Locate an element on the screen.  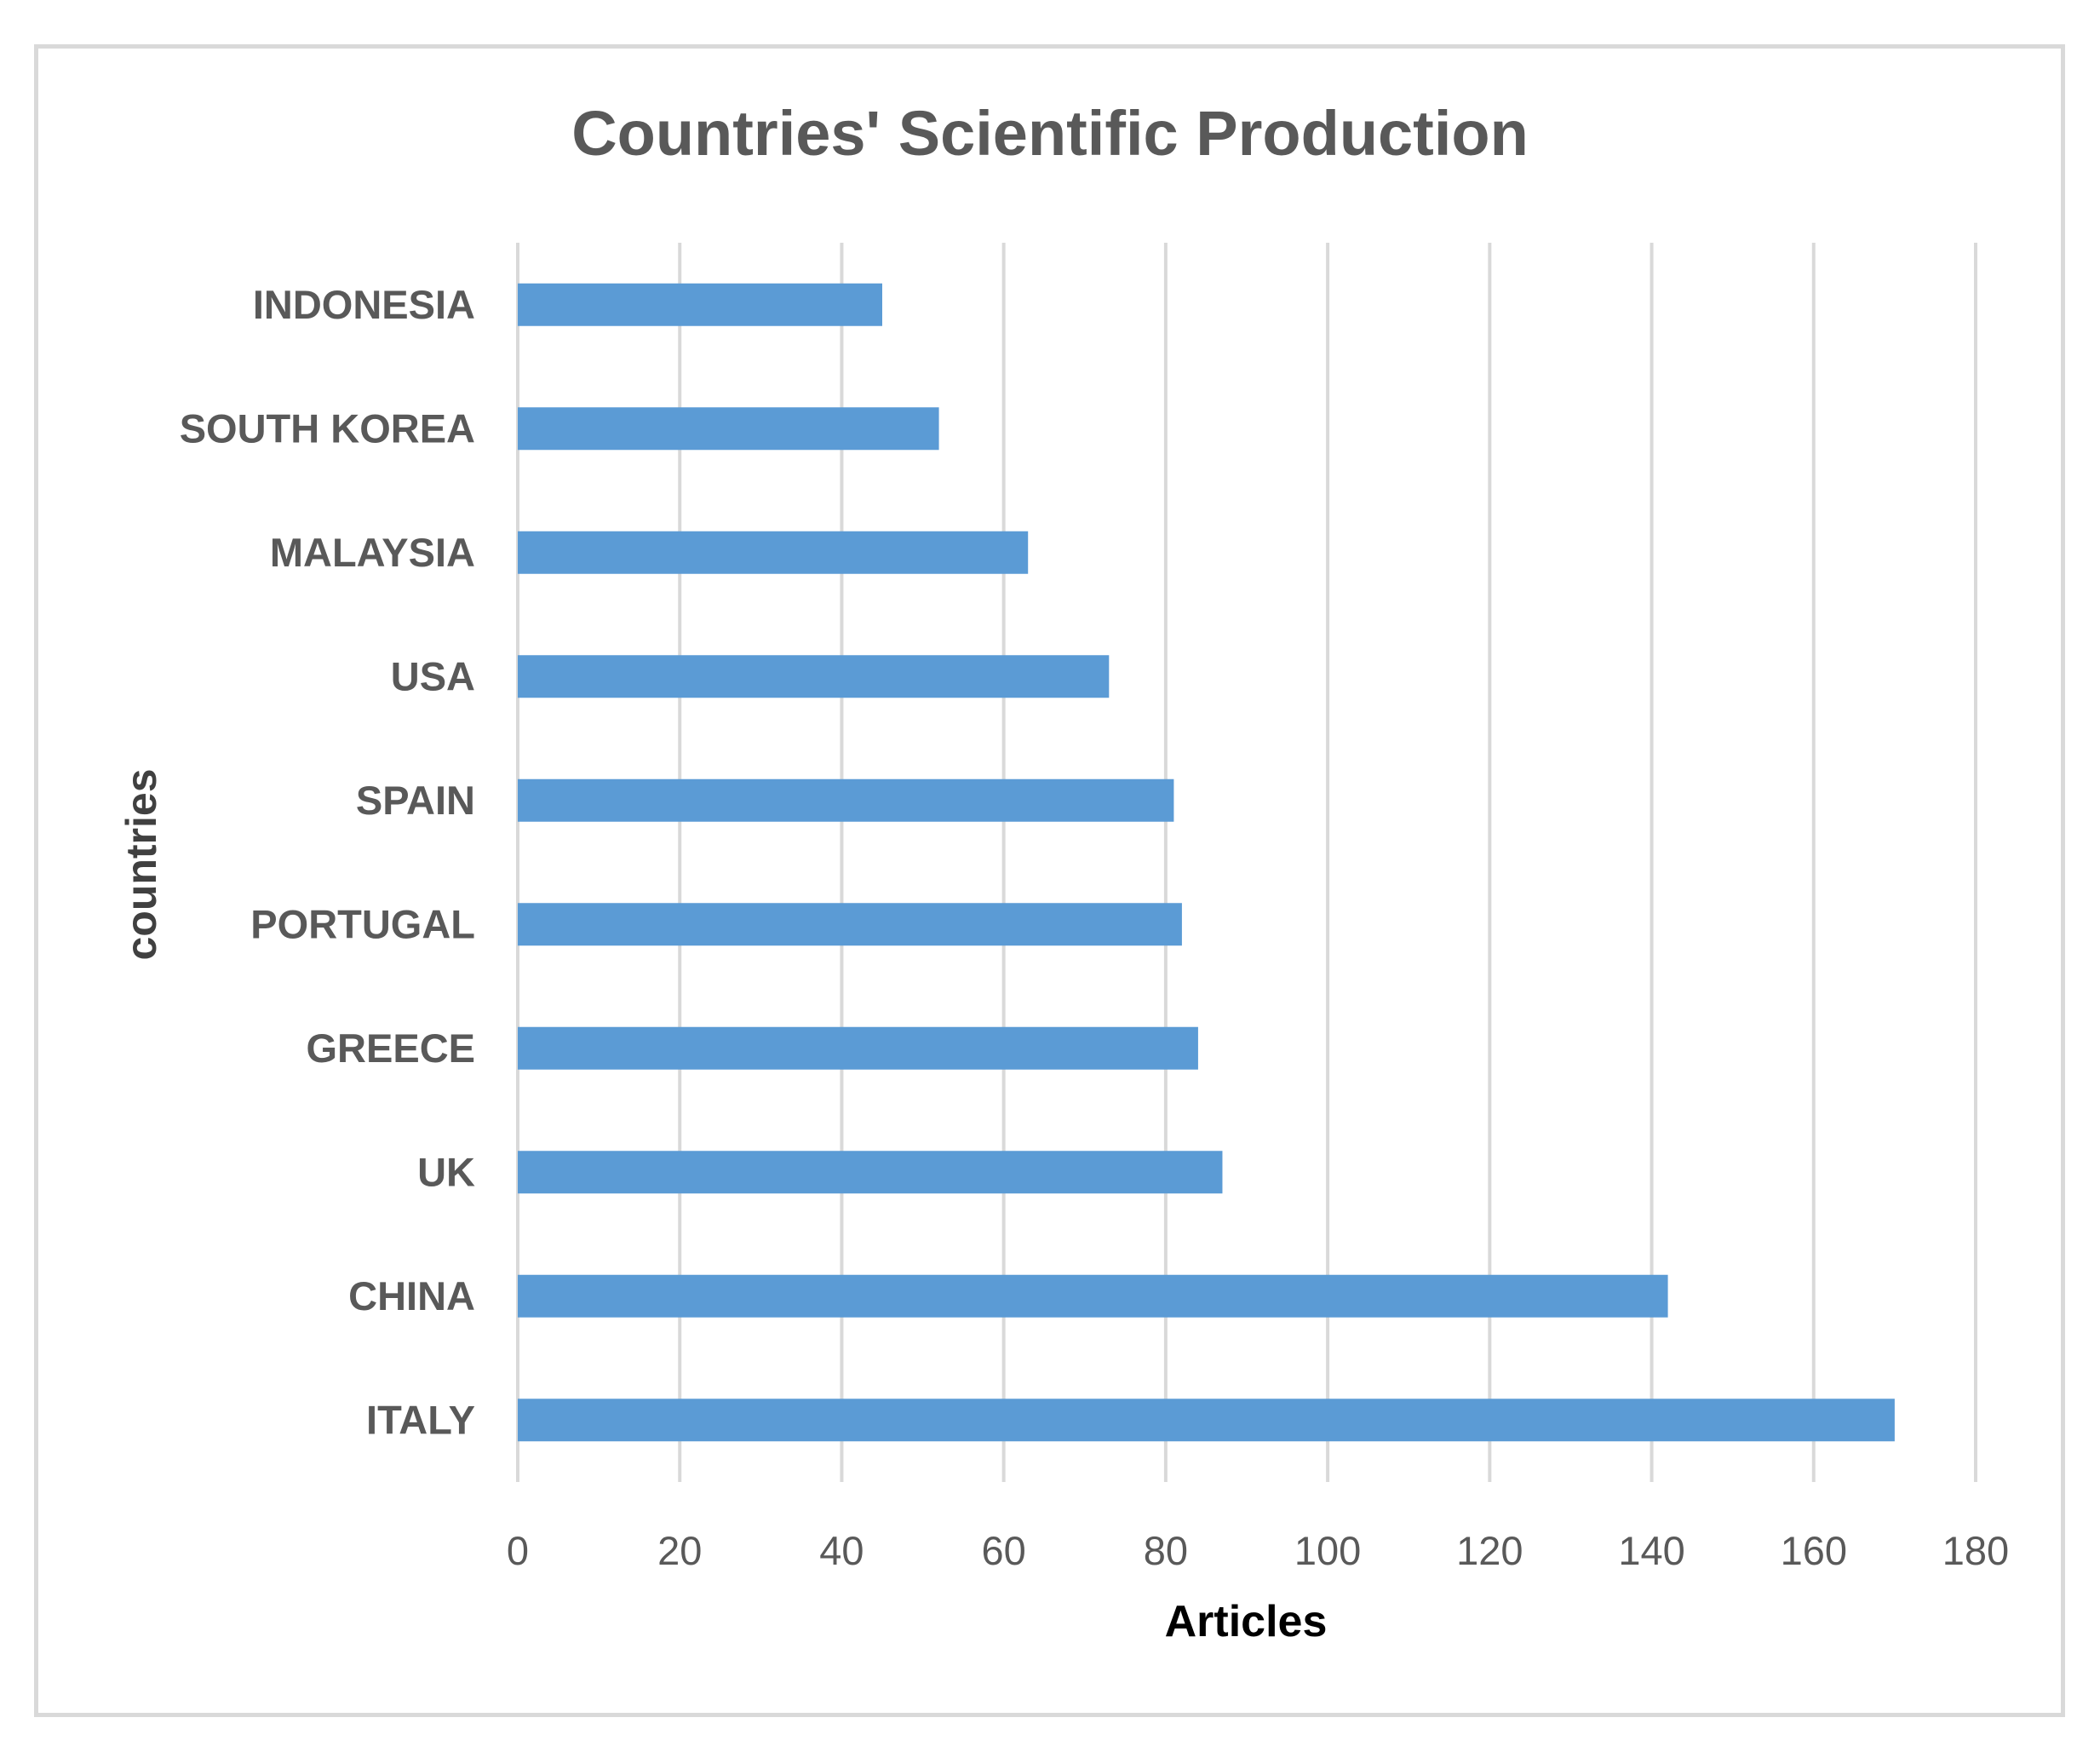
category-label: ITALY is located at coordinates (420, 1420).